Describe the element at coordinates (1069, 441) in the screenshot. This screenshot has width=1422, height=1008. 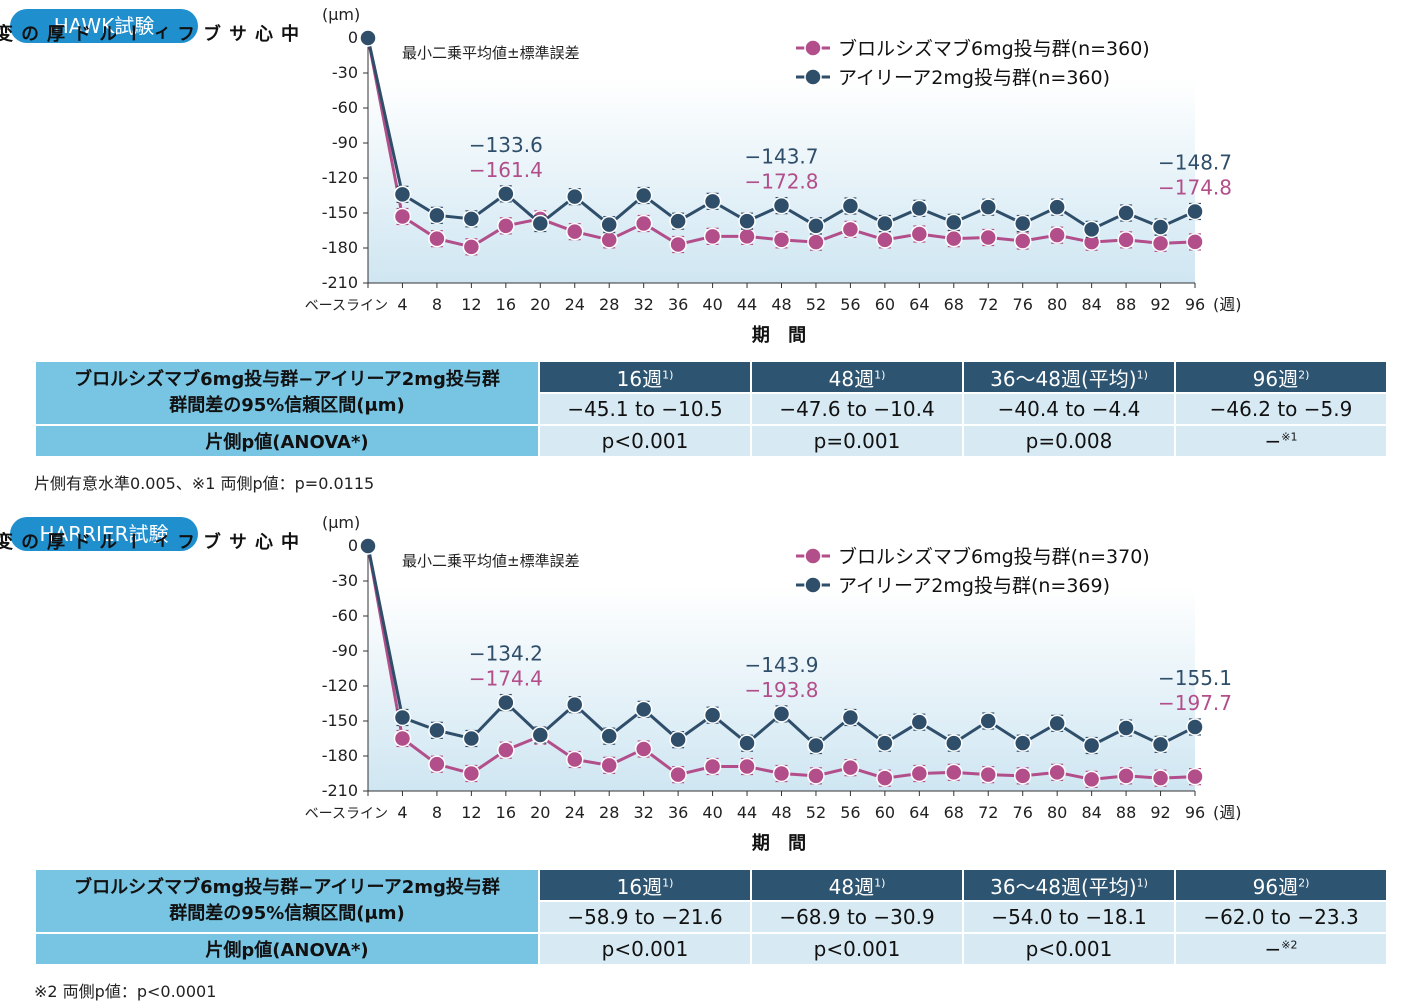
I see `p-cell: p=0.008` at that location.